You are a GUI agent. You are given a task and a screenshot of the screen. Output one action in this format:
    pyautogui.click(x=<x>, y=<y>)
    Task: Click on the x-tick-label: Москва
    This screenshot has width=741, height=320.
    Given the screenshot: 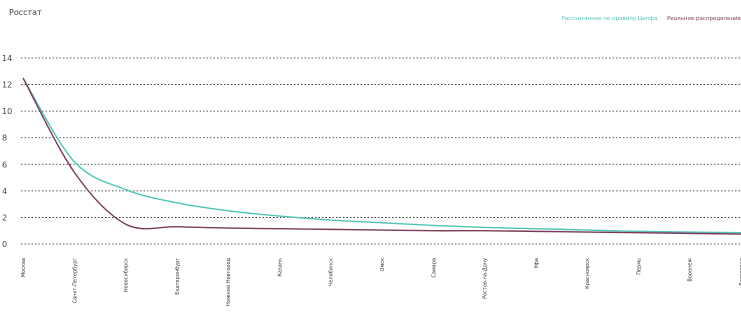 What is the action you would take?
    pyautogui.click(x=24, y=267)
    